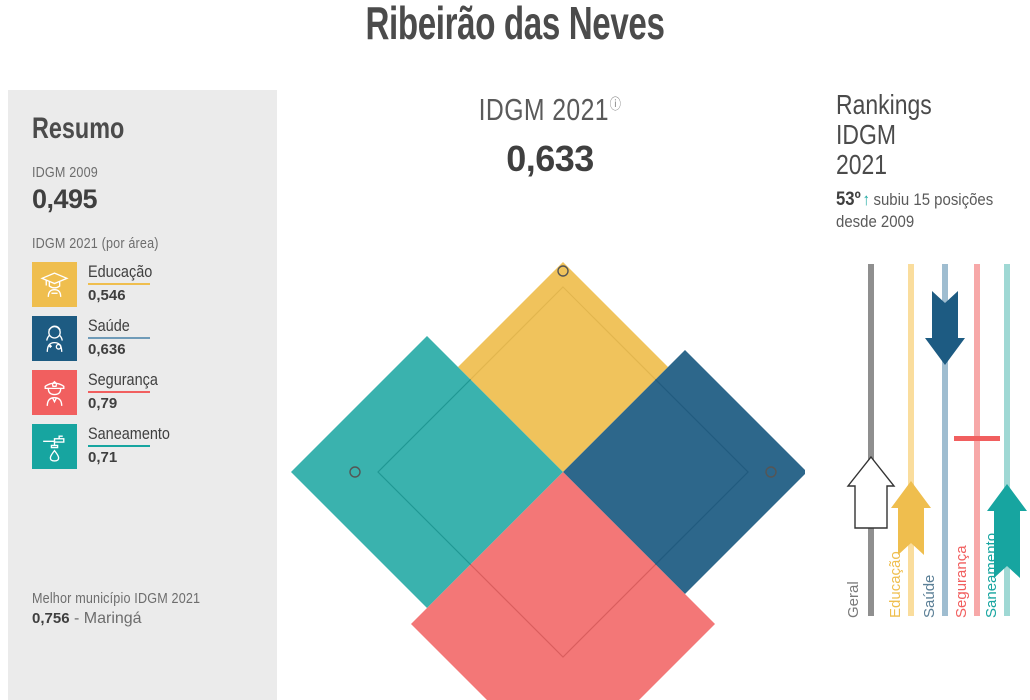  I want to click on doctor-icon, so click(54, 338).